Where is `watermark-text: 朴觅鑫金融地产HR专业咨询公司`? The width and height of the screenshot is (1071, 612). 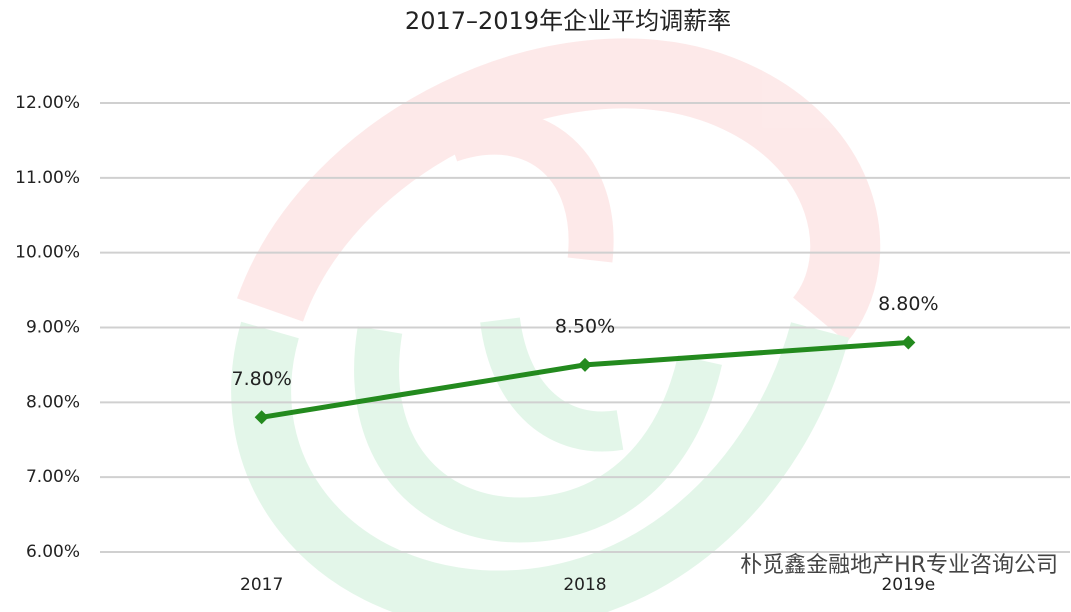
watermark-text: 朴觅鑫金融地产HR专业咨询公司 is located at coordinates (899, 565).